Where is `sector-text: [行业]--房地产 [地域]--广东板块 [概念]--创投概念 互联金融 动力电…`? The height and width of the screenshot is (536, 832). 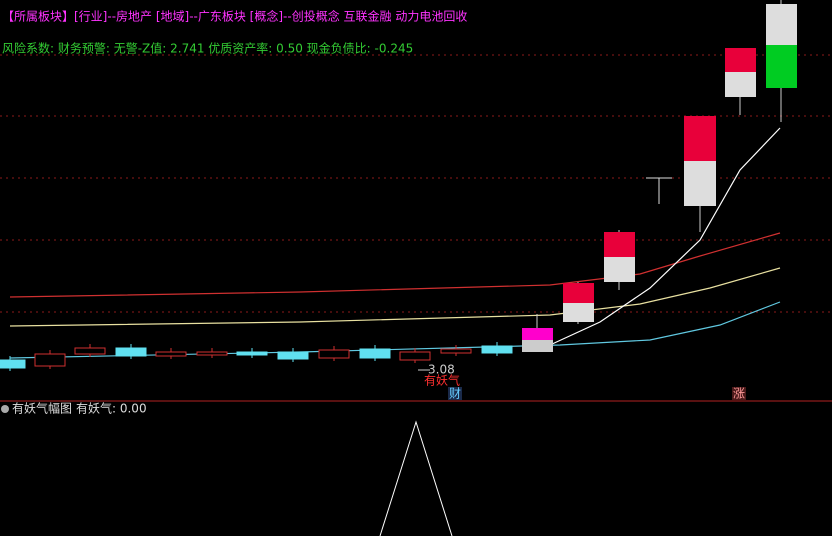
sector-text: [行业]--房地产 [地域]--广东板块 [概念]--创投概念 互联金融 动力电… is located at coordinates (270, 16).